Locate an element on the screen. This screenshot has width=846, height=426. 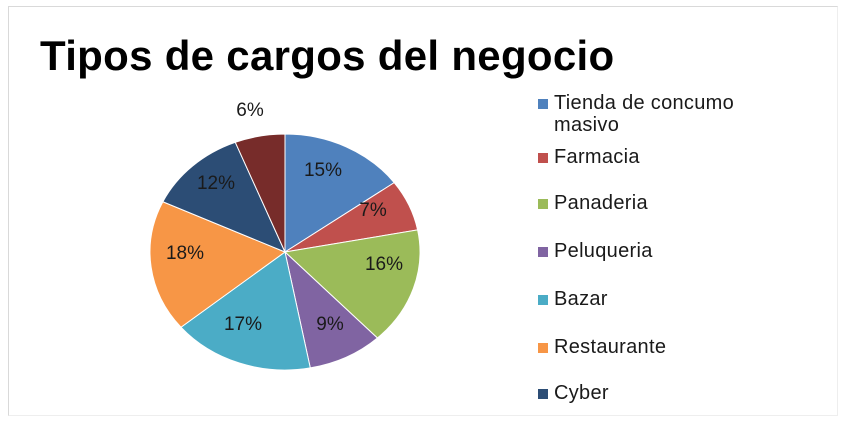
legend-item: Peluqueria is located at coordinates (646, 251).